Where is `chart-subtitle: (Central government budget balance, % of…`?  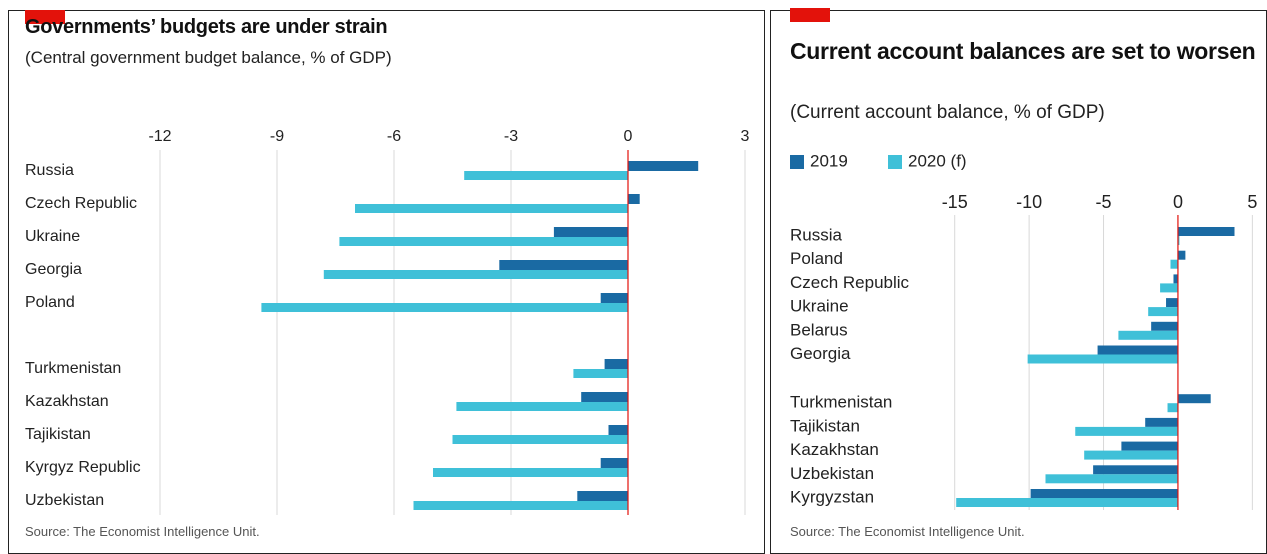 chart-subtitle: (Central government budget balance, % of… is located at coordinates (208, 57).